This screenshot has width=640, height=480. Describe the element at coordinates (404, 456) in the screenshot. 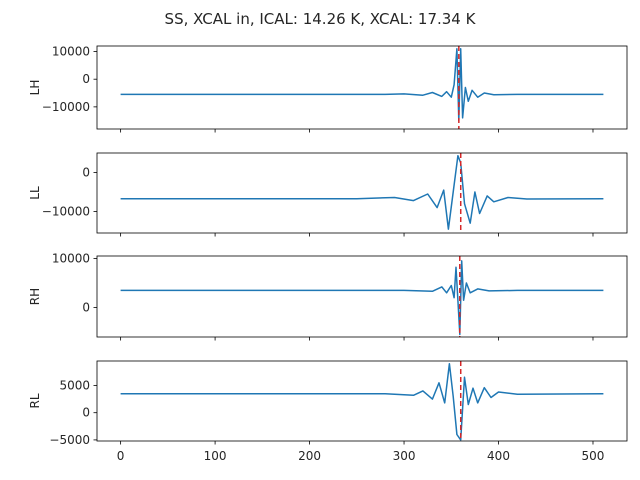

I see `x-tick-label: 300` at that location.